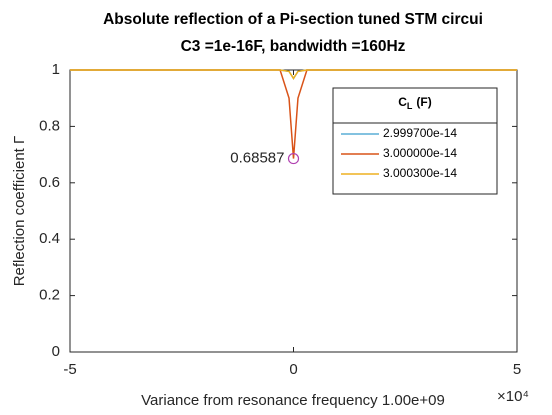  Describe the element at coordinates (56, 69) in the screenshot. I see `y-tick-label: 1` at that location.